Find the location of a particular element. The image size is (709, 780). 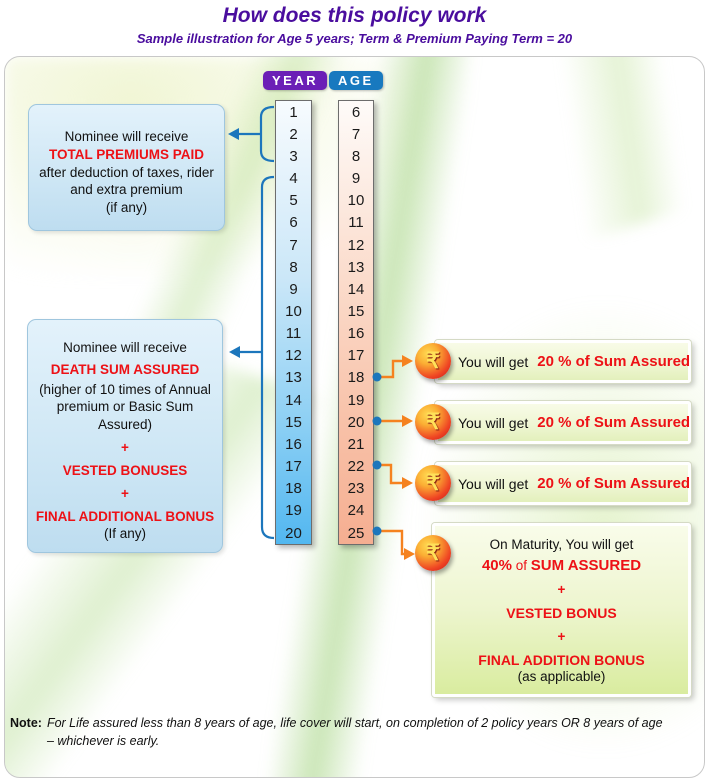

year-cell: 18 is located at coordinates (293, 489).